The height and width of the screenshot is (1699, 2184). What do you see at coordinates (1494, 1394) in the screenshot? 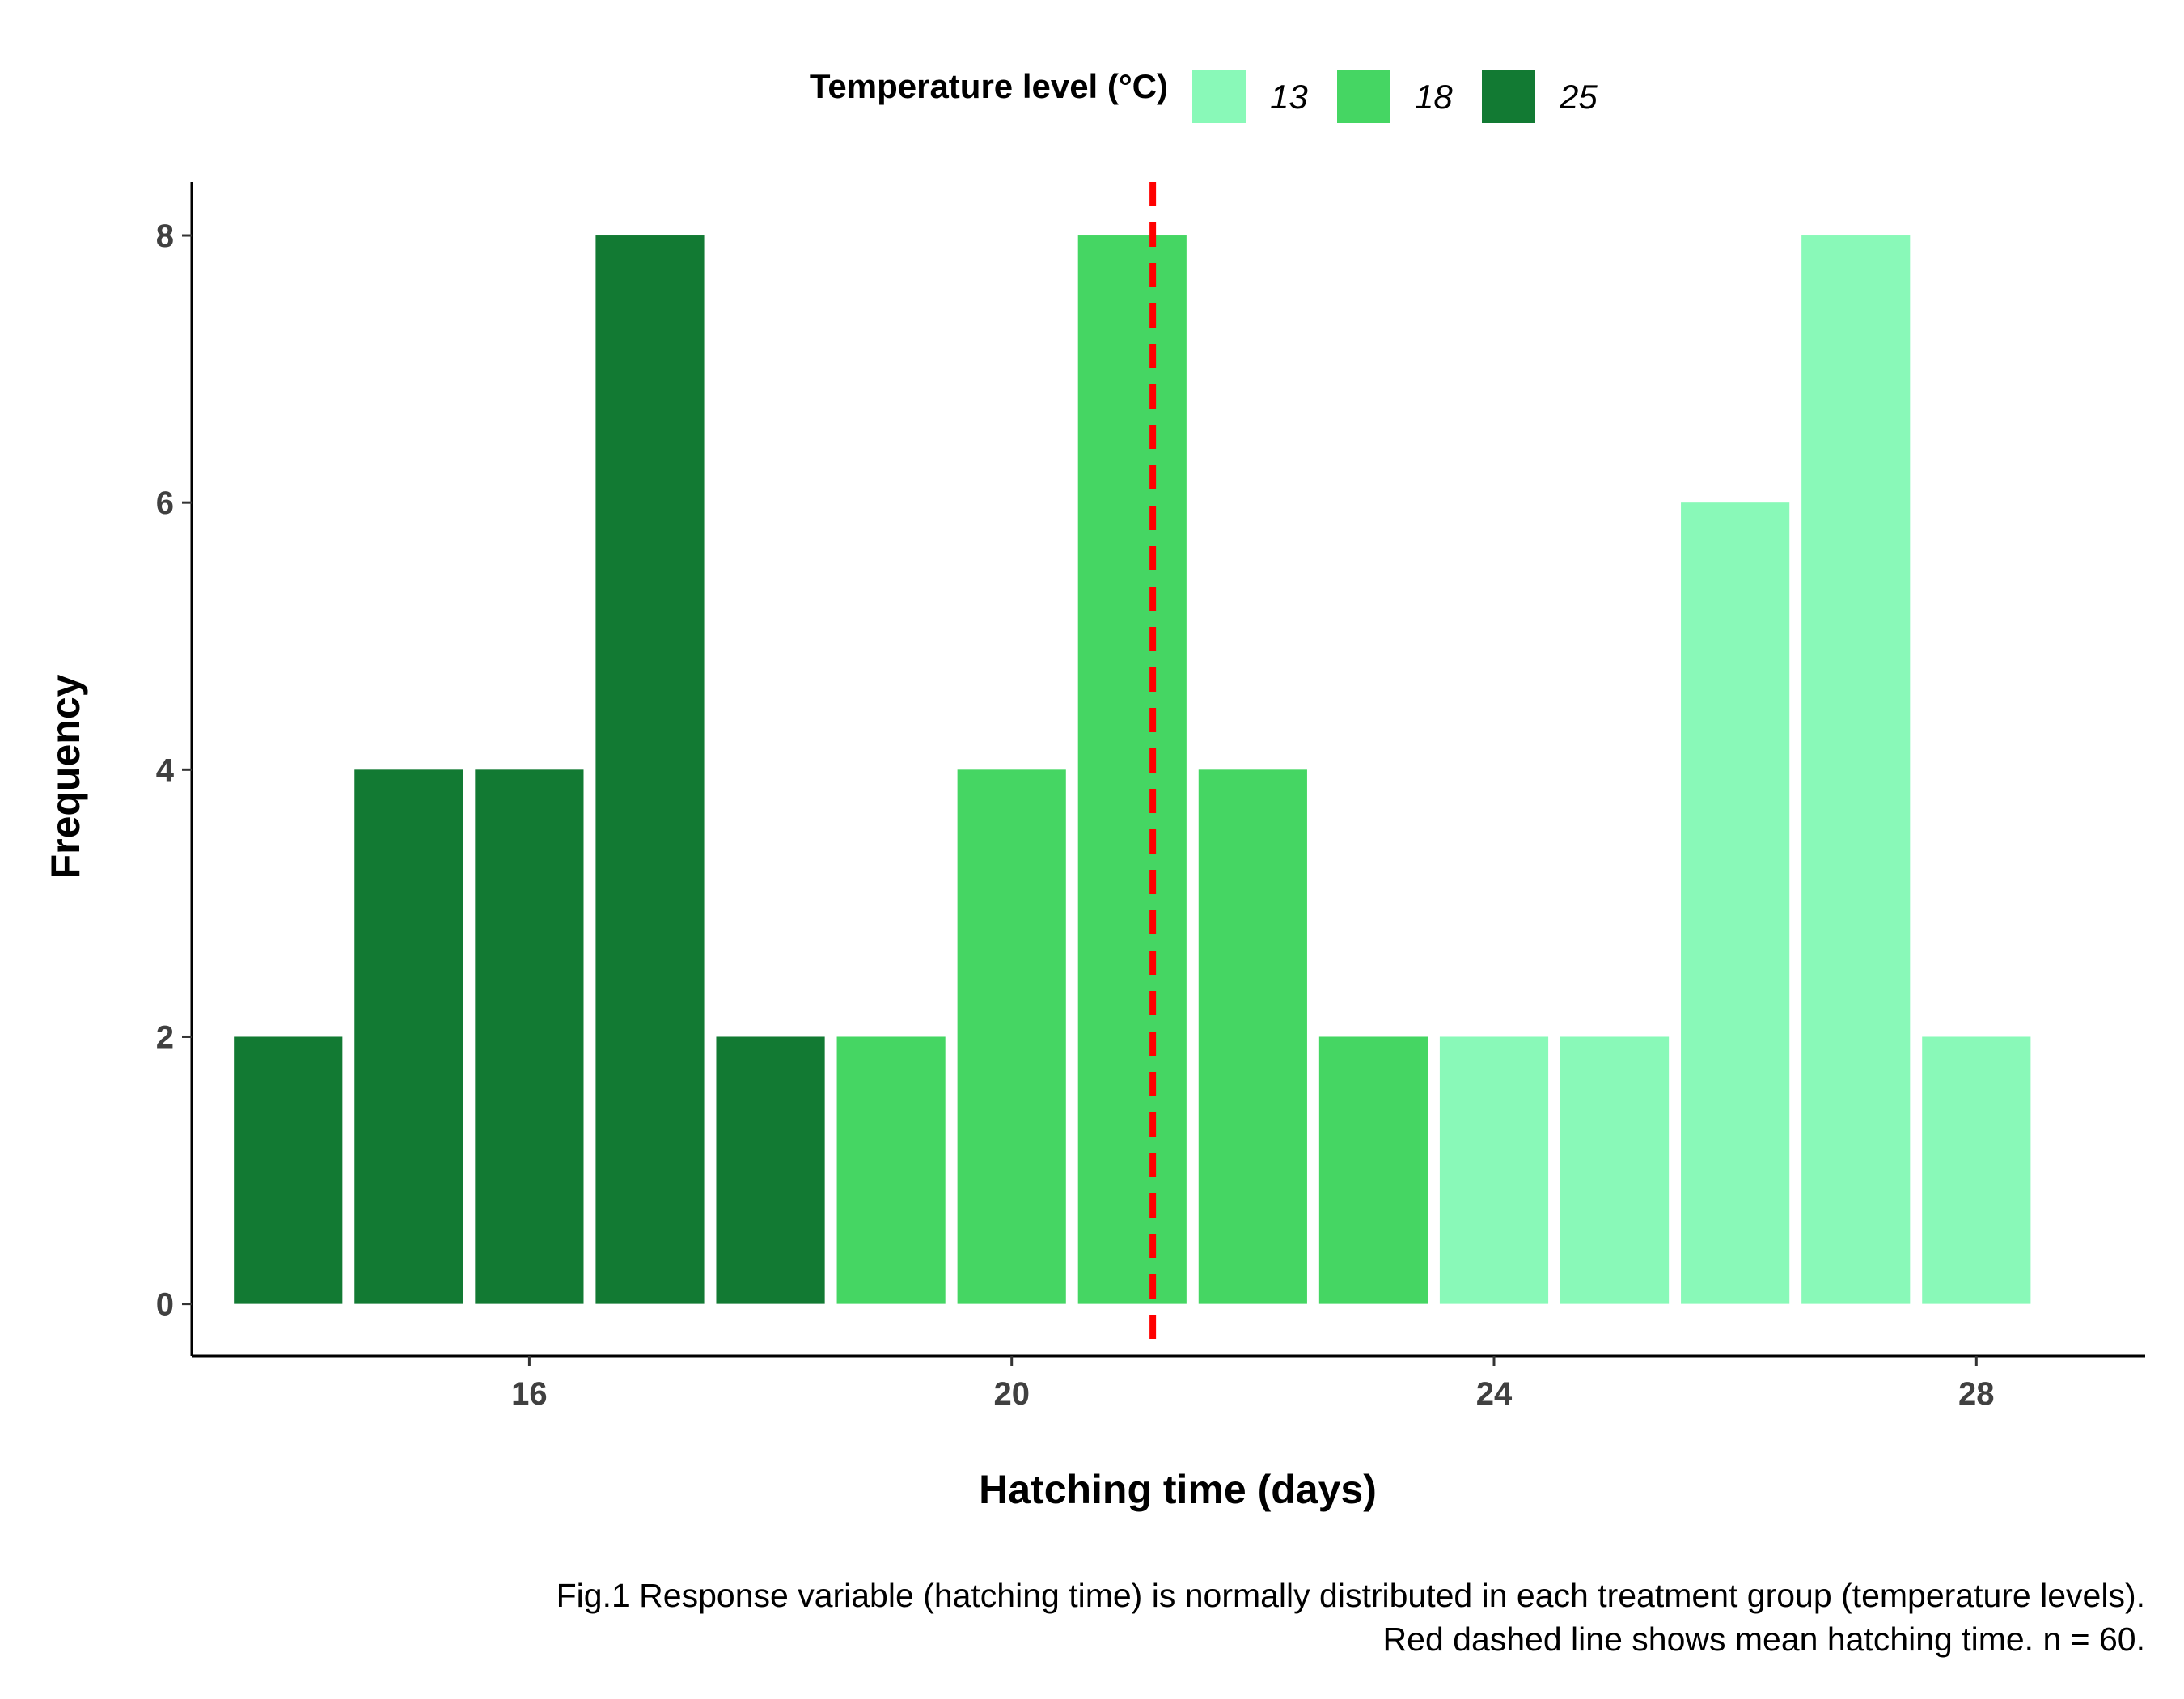
I see `x-tick-label: 24` at bounding box center [1494, 1394].